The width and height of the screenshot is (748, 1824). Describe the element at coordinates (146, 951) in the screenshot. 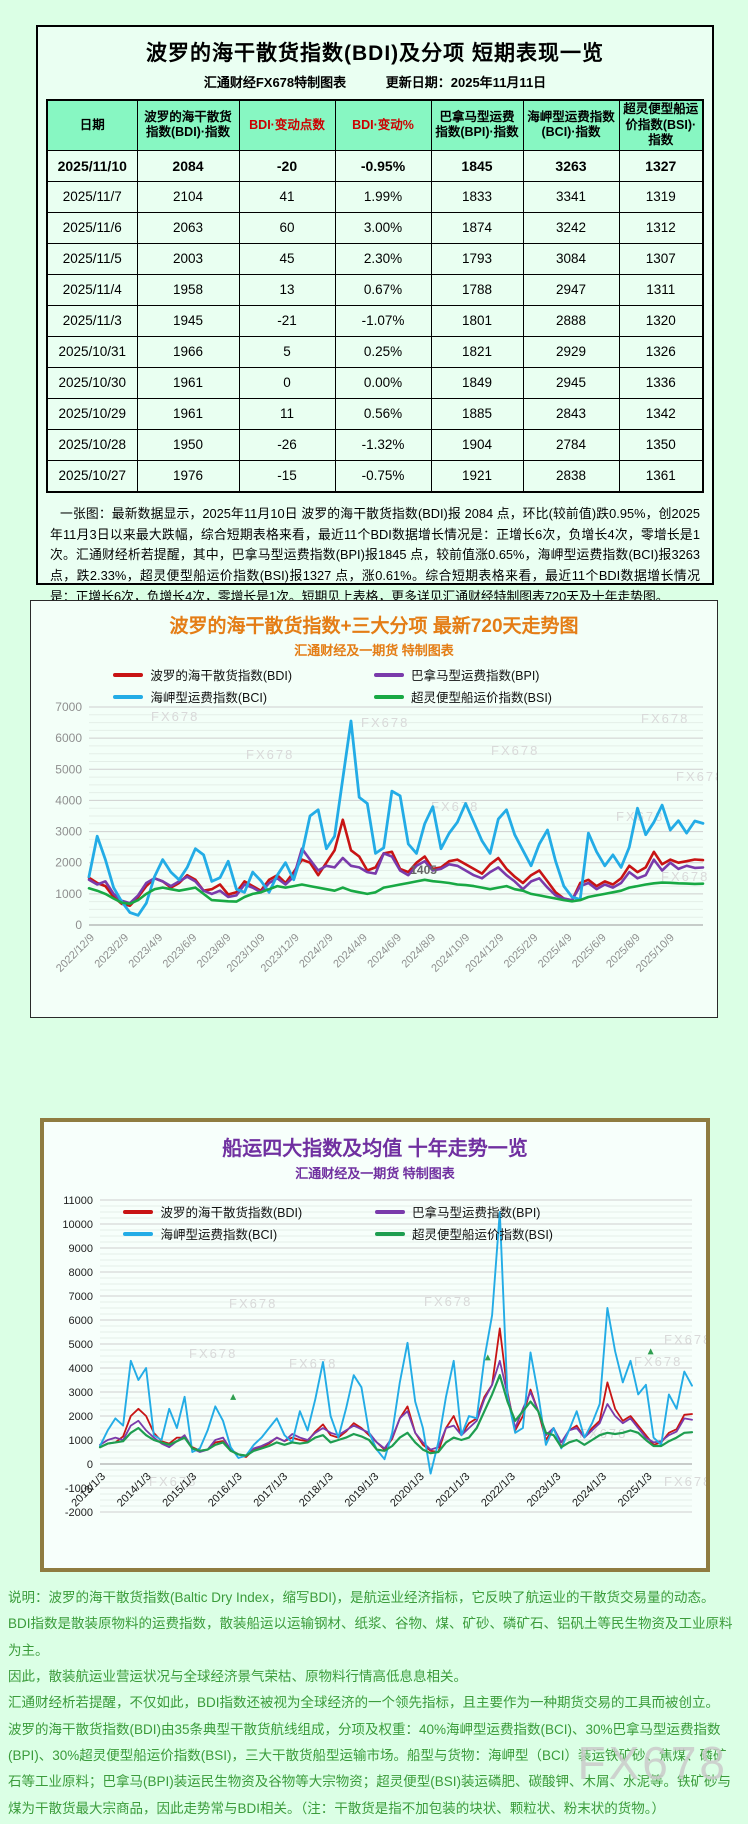

I see `x-tick-label: 2023/4/9` at that location.